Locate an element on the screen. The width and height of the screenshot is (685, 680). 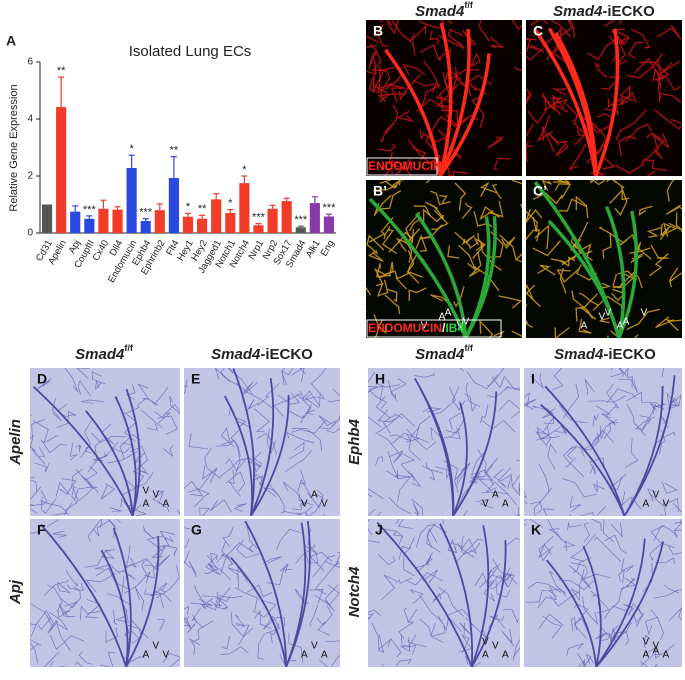
gene: Smad4 is located at coordinates (236, 354).